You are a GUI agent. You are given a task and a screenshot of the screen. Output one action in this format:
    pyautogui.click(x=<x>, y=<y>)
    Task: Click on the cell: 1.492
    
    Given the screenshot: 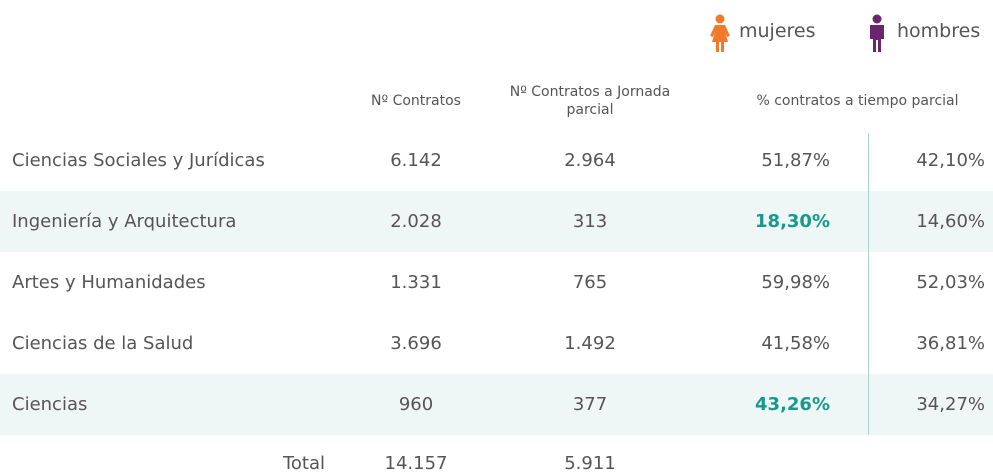 What is the action you would take?
    pyautogui.click(x=590, y=343)
    